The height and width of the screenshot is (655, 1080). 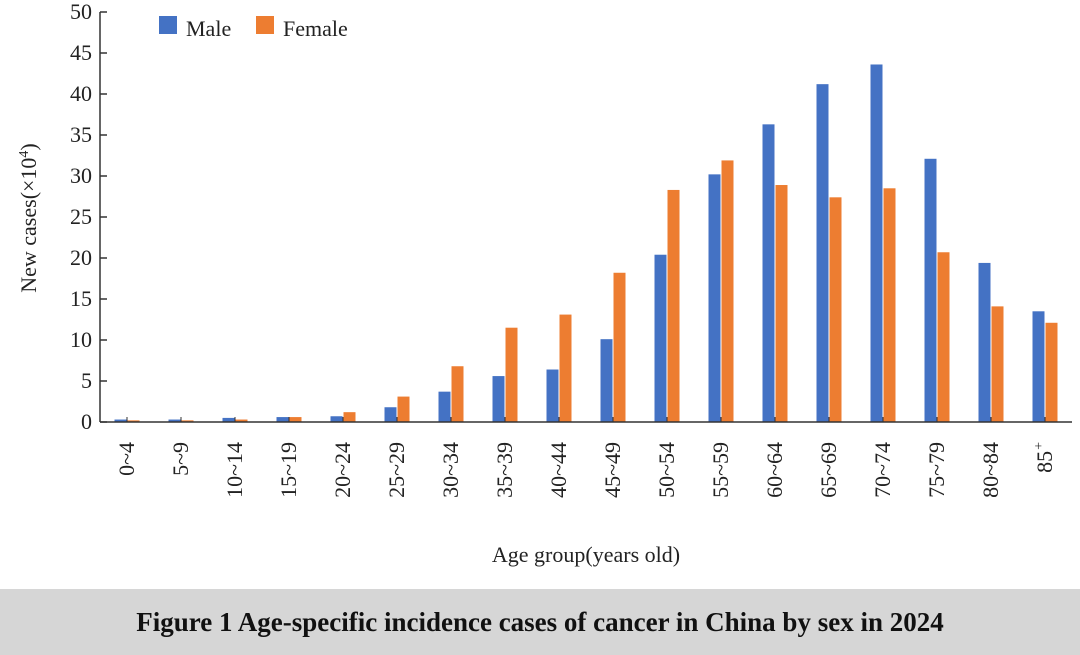 What do you see at coordinates (81, 298) in the screenshot?
I see `y-tick-label: 15` at bounding box center [81, 298].